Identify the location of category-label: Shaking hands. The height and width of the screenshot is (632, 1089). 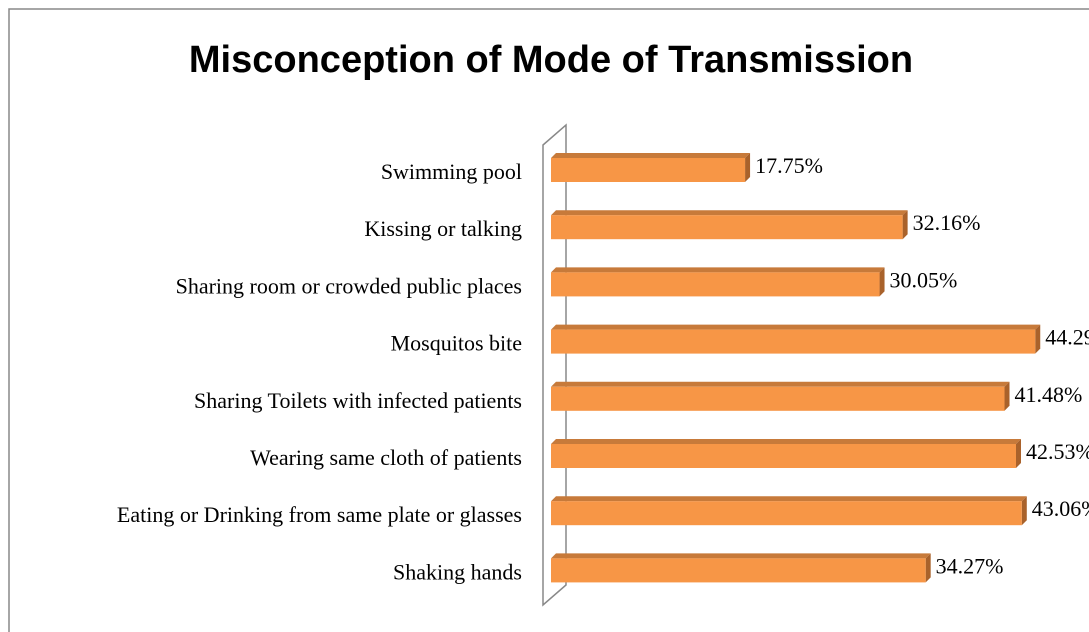
(457, 571).